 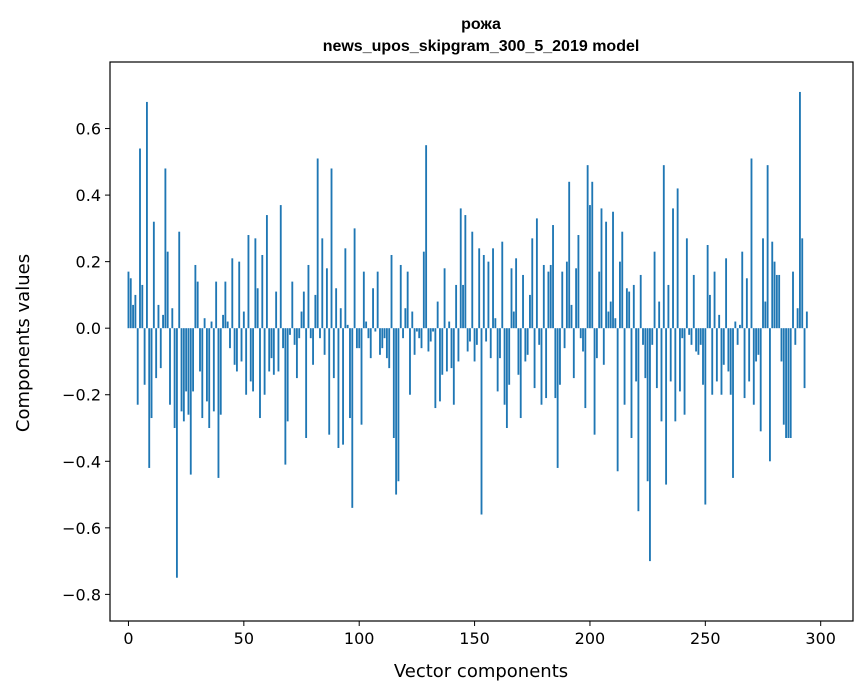 What do you see at coordinates (81, 594) in the screenshot?
I see `y-tick-label: −0.8` at bounding box center [81, 594].